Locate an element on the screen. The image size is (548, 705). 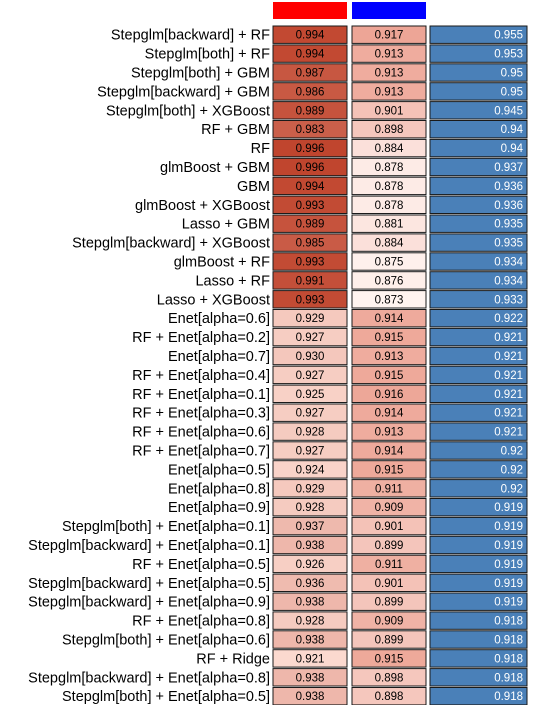
cell-value-col1: 0.925 is located at coordinates (310, 395).